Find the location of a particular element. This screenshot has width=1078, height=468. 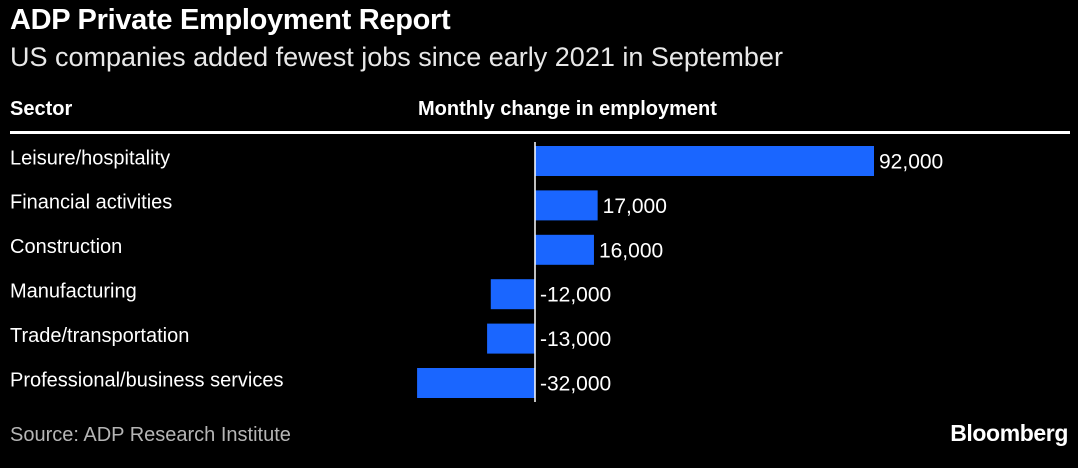

value-label: 16,000 is located at coordinates (631, 250).